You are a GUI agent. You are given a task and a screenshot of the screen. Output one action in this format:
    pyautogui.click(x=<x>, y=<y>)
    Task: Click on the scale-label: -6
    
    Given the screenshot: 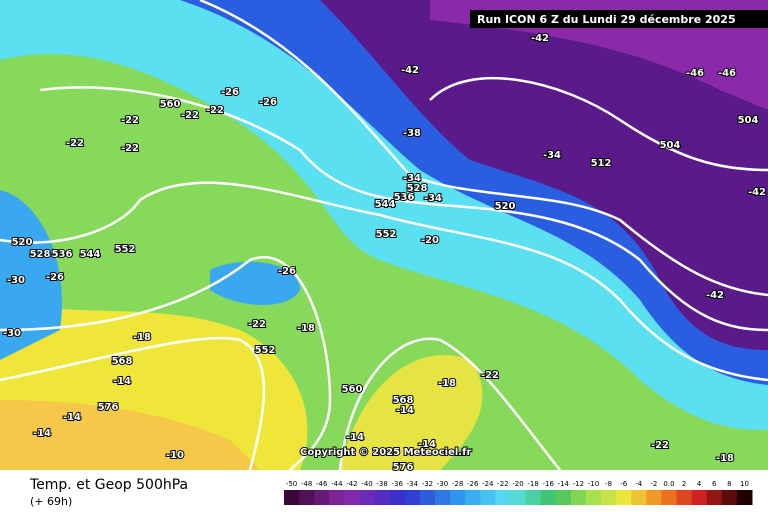 What is the action you would take?
    pyautogui.click(x=624, y=484)
    